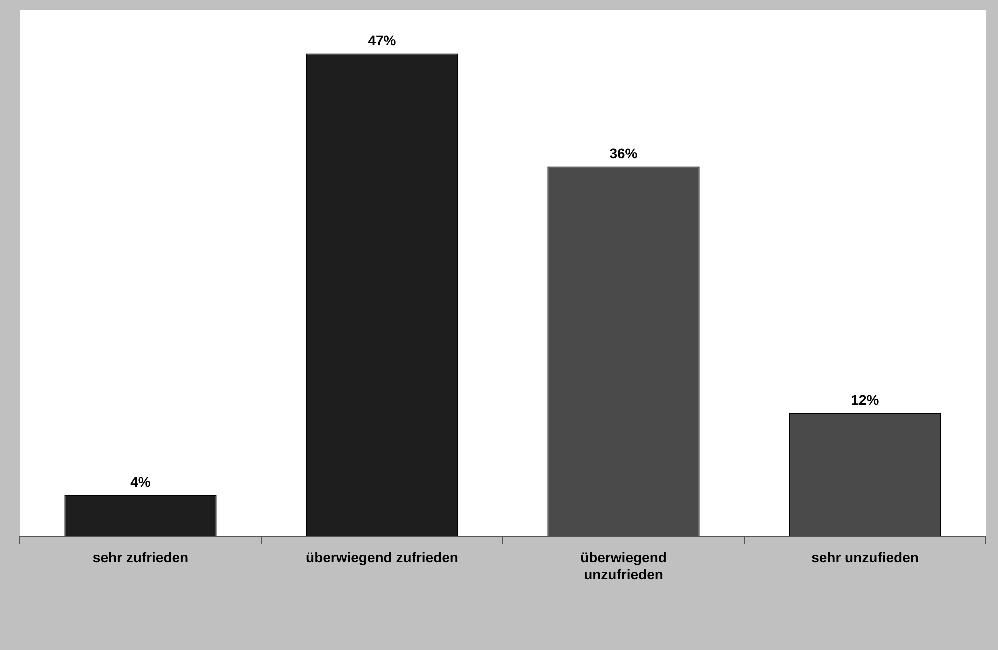  What do you see at coordinates (623, 566) in the screenshot?
I see `x-tick-label: überwiegend unzufrieden` at bounding box center [623, 566].